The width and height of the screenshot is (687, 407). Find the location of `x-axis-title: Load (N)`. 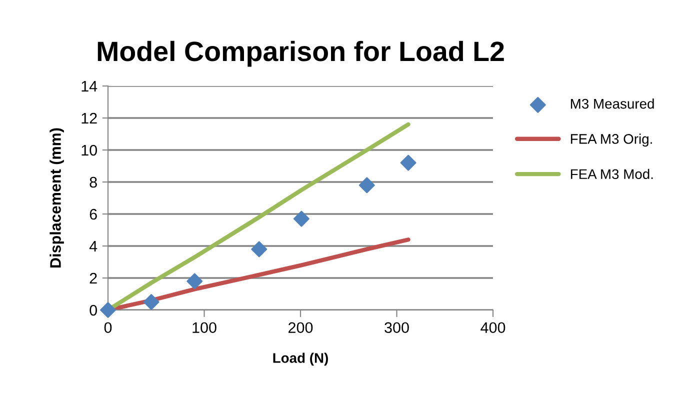

x-axis-title: Load (N) is located at coordinates (300, 359).